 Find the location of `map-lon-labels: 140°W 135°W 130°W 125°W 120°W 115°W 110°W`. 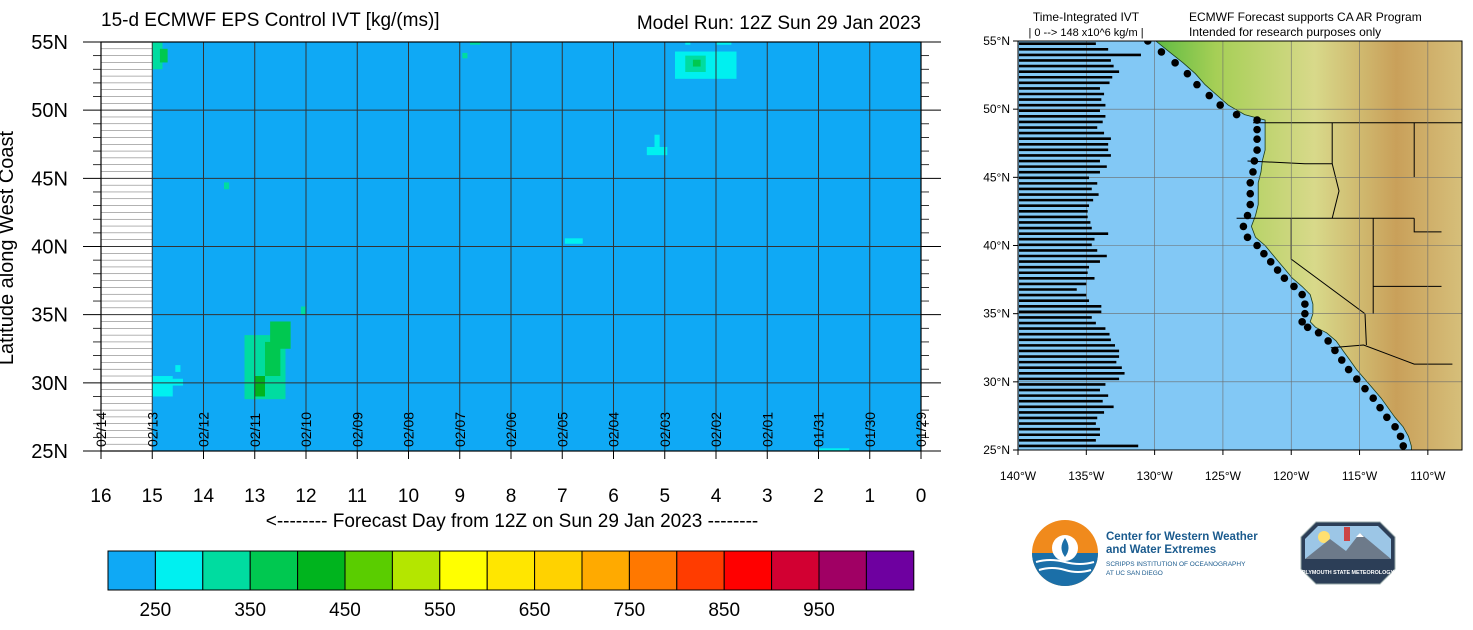

map-lon-labels: 140°W 135°W 130°W 125°W 120°W 115°W 110°W is located at coordinates (1223, 466).